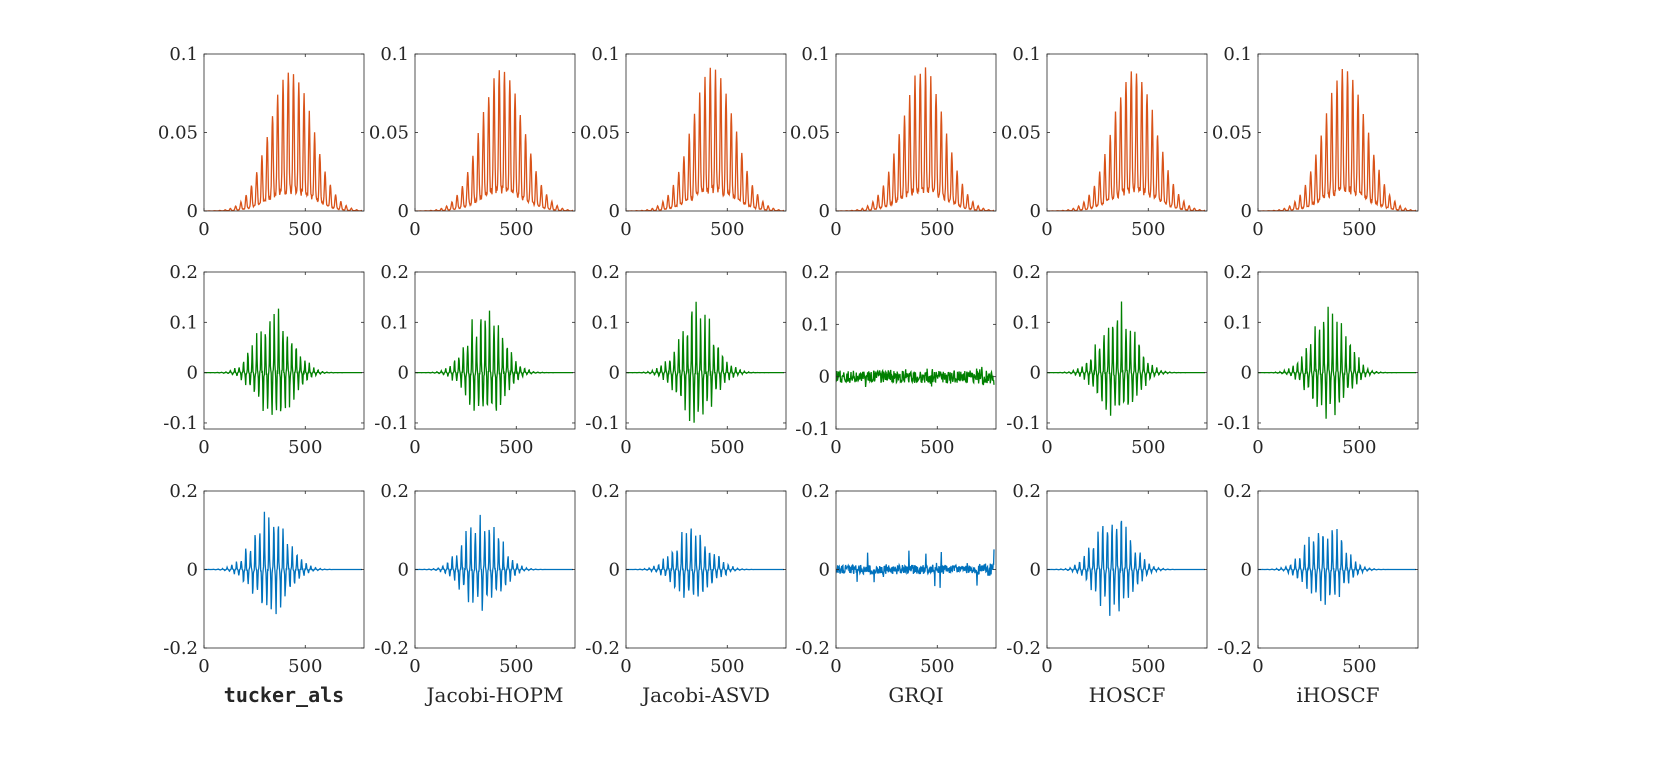 This screenshot has height=774, width=1661. I want to click on series-line-row-1-tucker_als, so click(283, 141).